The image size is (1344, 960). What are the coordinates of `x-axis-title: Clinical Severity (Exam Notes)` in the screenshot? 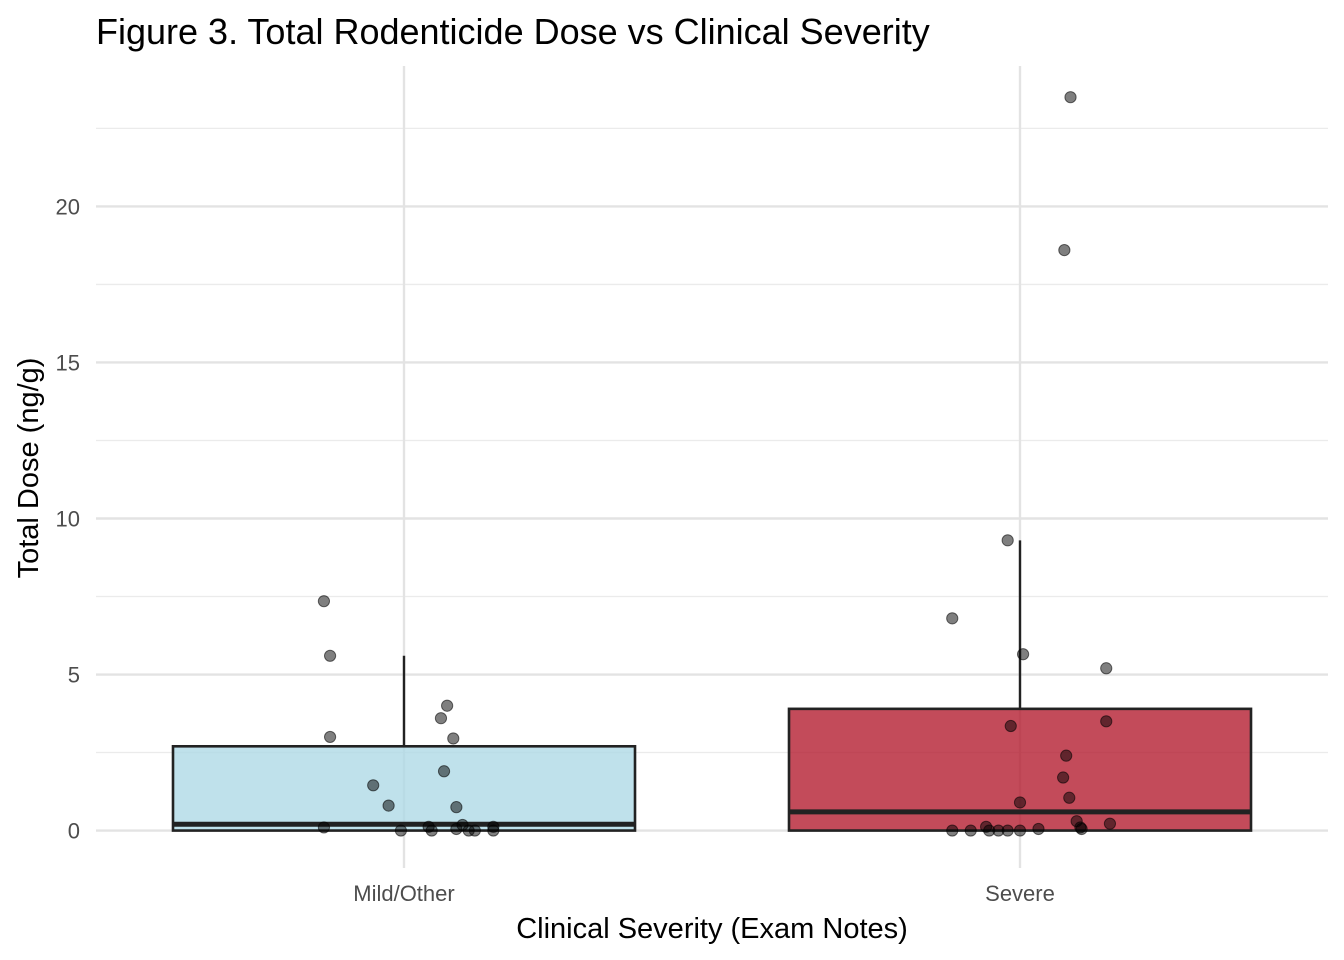 It's located at (712, 929).